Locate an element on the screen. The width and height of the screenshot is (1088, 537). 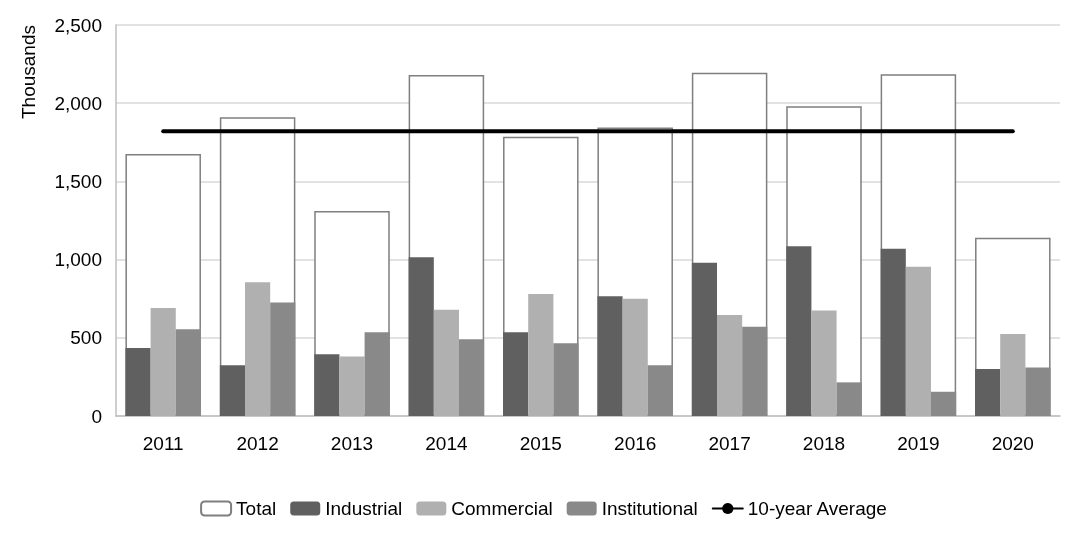
x-tick-label: 2016 is located at coordinates (635, 443).